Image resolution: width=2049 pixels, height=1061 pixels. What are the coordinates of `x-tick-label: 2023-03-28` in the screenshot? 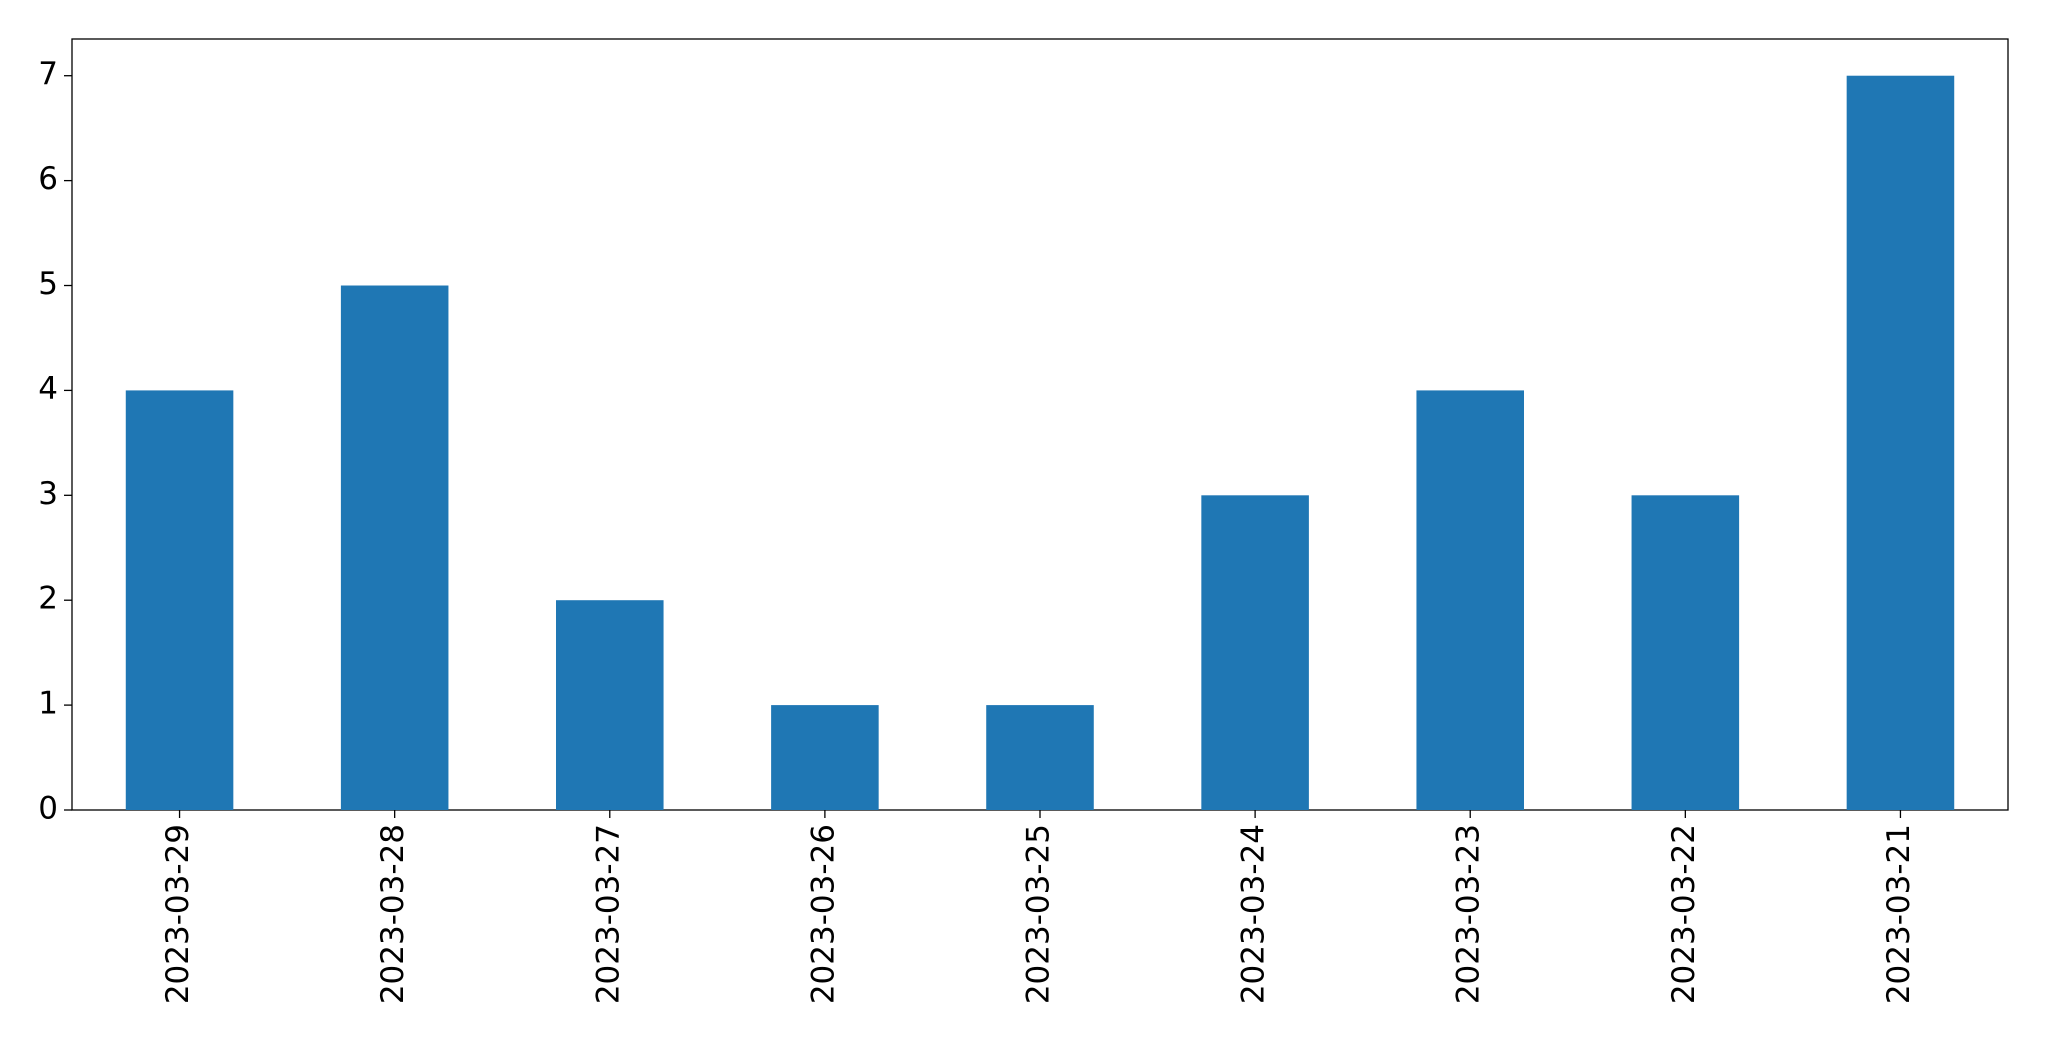 It's located at (393, 914).